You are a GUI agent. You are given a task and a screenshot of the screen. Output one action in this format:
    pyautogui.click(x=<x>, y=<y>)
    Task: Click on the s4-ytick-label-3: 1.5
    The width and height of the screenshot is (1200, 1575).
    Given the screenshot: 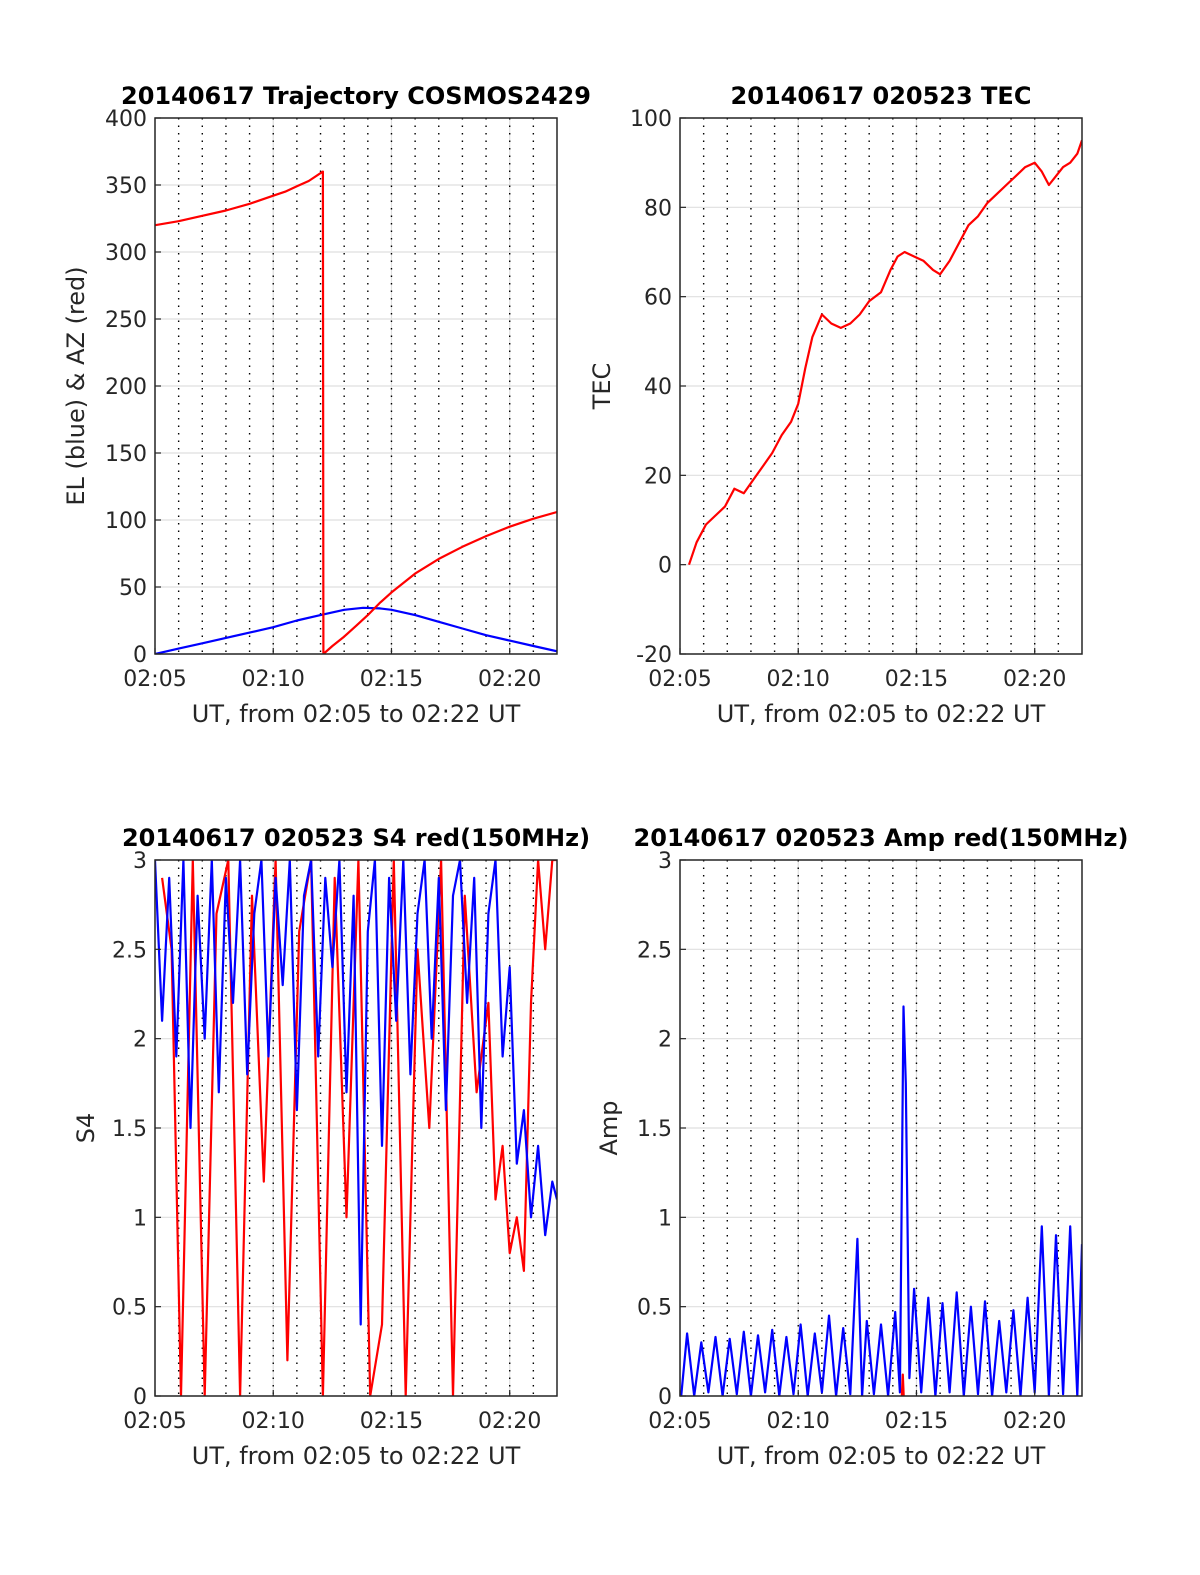 What is the action you would take?
    pyautogui.click(x=129, y=1129)
    